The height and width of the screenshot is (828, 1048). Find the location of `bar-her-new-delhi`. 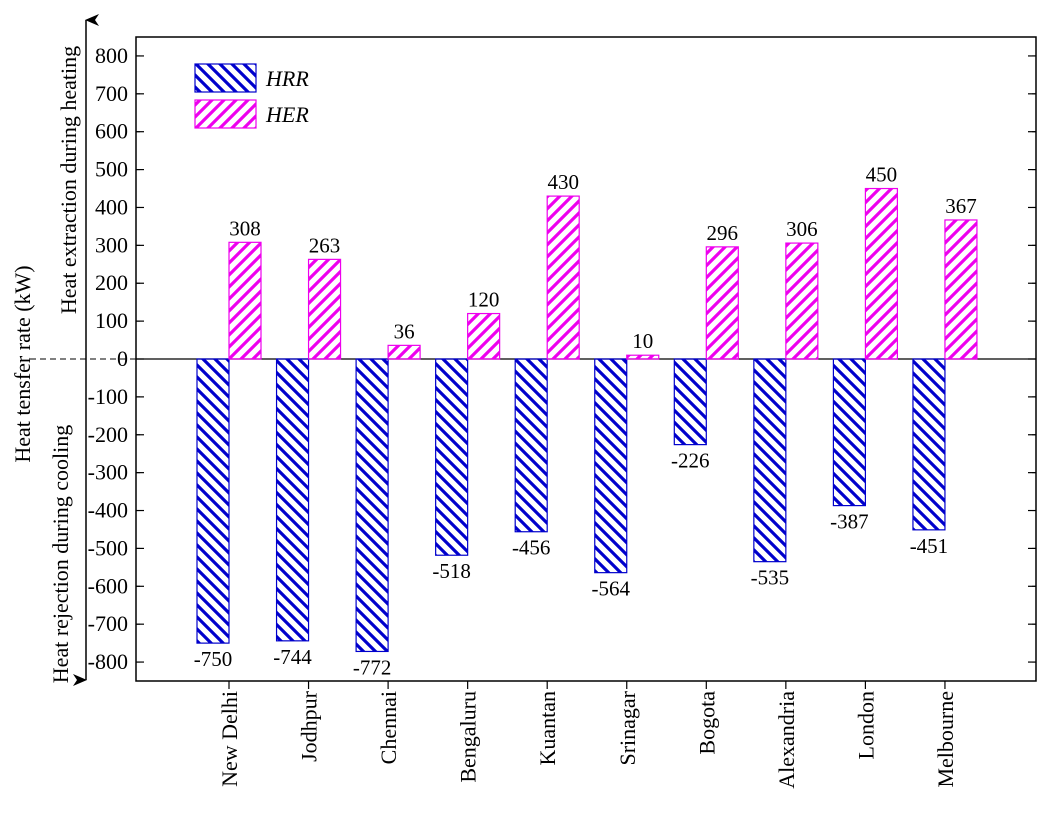

bar-her-new-delhi is located at coordinates (245, 300).